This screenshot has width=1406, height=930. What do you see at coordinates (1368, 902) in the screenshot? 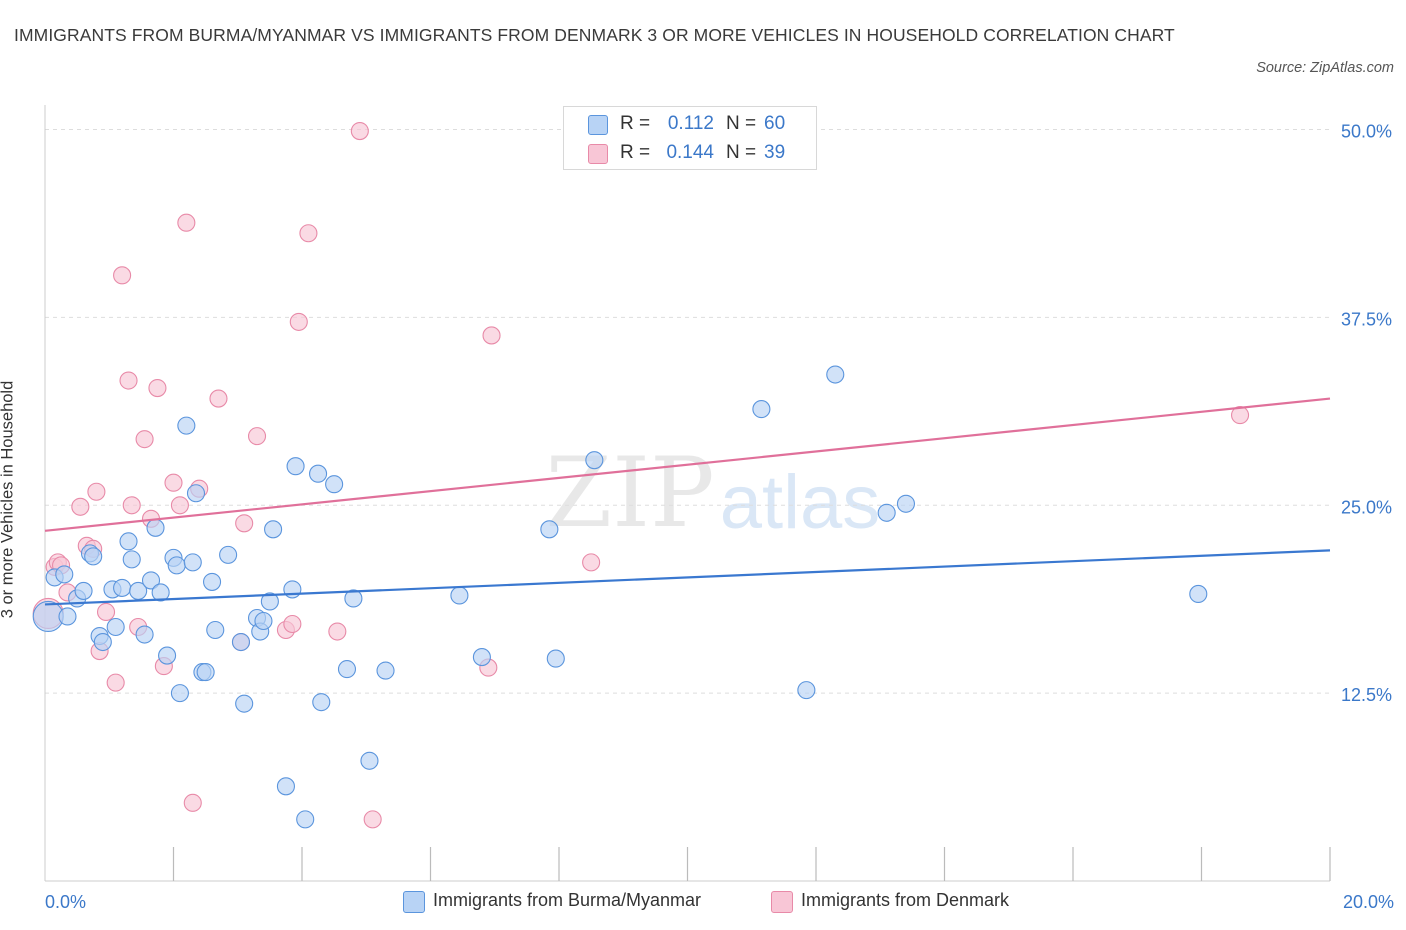
I see `x-tick-label: 20.0%` at bounding box center [1368, 902].